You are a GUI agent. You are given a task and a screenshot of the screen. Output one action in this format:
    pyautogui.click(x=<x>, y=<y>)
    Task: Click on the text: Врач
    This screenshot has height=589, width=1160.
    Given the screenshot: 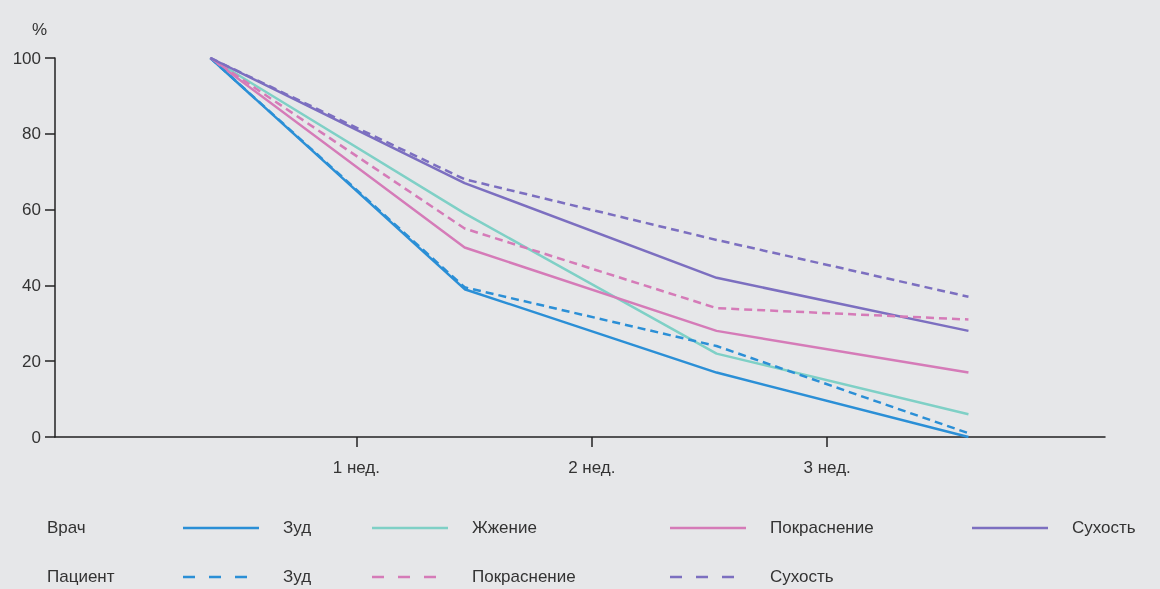 What is the action you would take?
    pyautogui.click(x=66, y=528)
    